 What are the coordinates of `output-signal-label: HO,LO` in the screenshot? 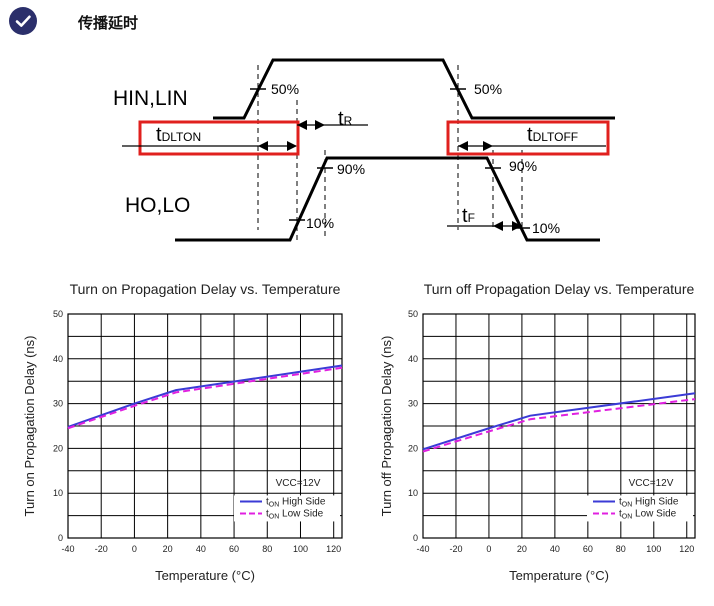 It's located at (157, 205).